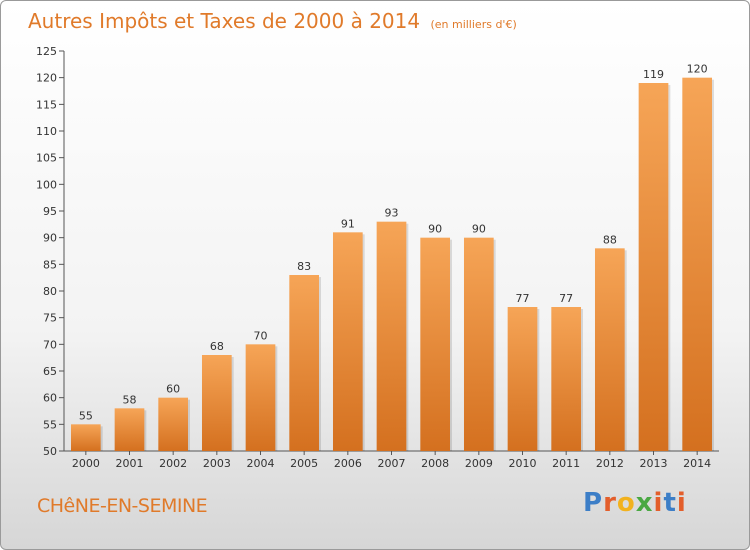  Describe the element at coordinates (260, 397) in the screenshot. I see `bar-2004` at that location.